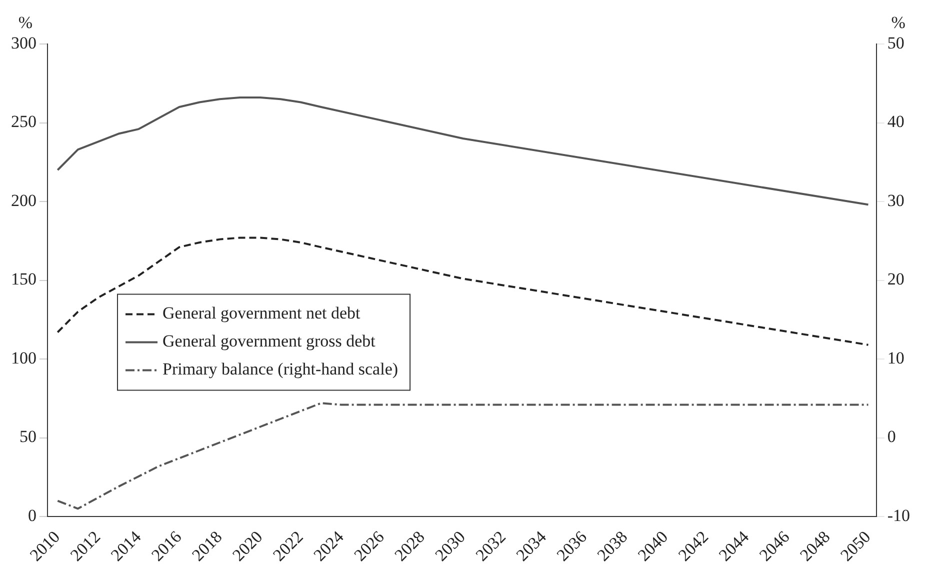 This screenshot has height=577, width=925. What do you see at coordinates (23, 200) in the screenshot?
I see `y-tick-label: 200` at bounding box center [23, 200].